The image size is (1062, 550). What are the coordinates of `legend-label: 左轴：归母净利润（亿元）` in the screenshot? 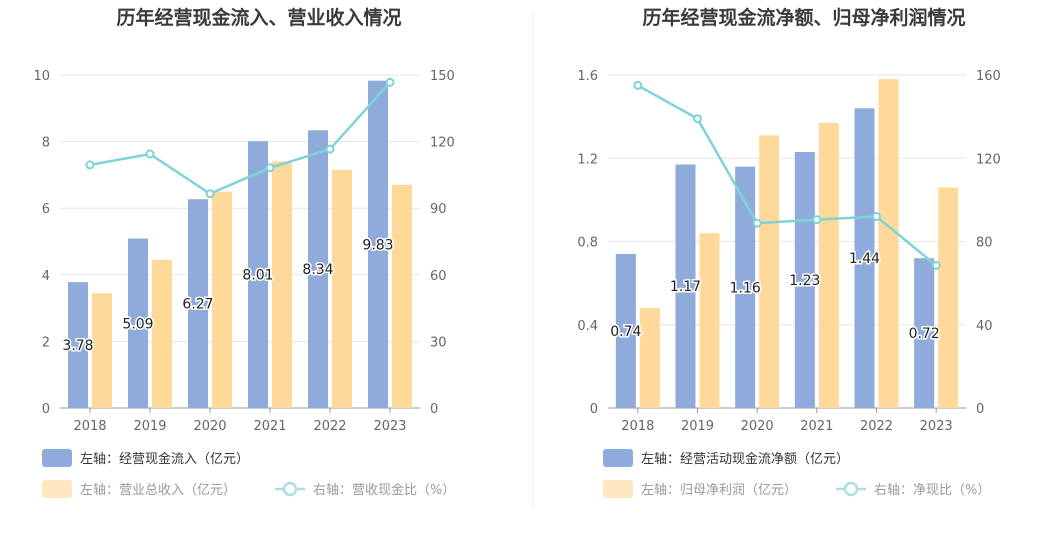 It's located at (719, 490).